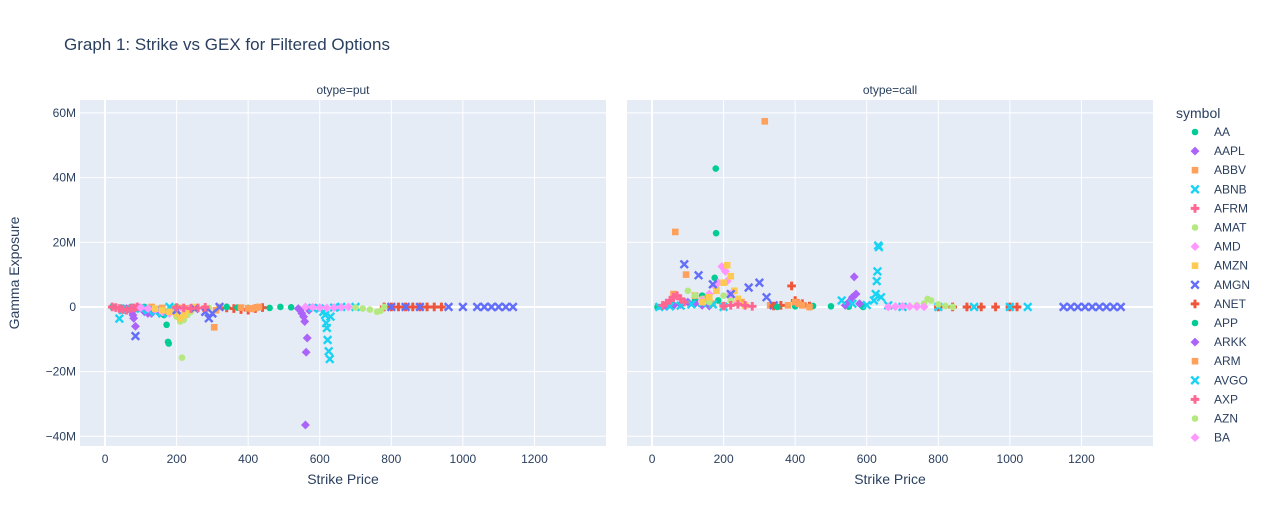  Describe the element at coordinates (1216, 361) in the screenshot. I see `legend-item: ARM` at that location.